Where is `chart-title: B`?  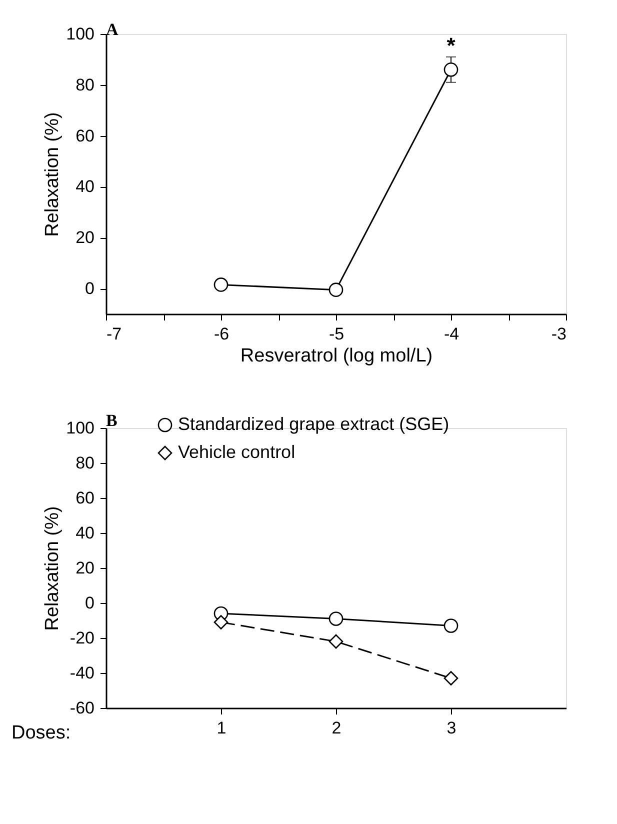 chart-title: B is located at coordinates (112, 420).